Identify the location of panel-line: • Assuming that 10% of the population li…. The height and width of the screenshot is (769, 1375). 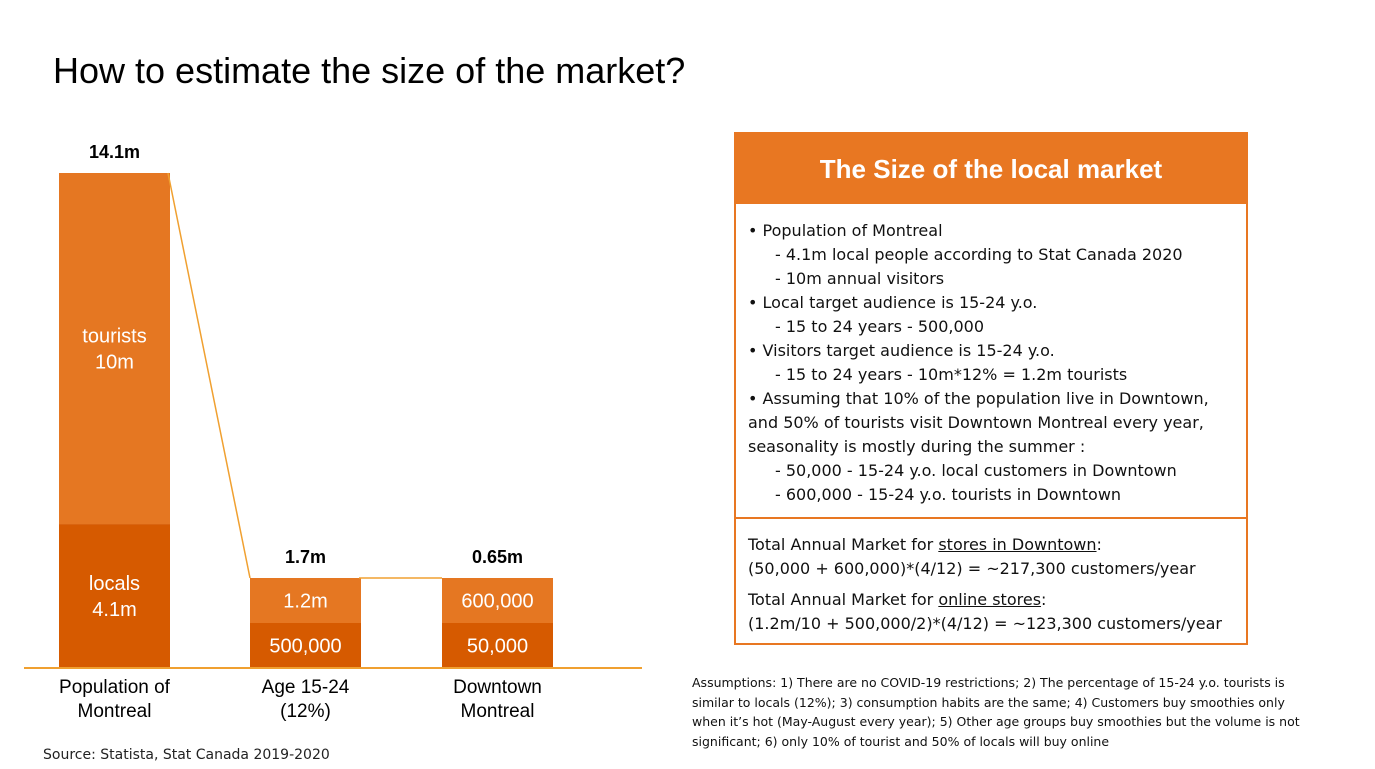
(978, 398).